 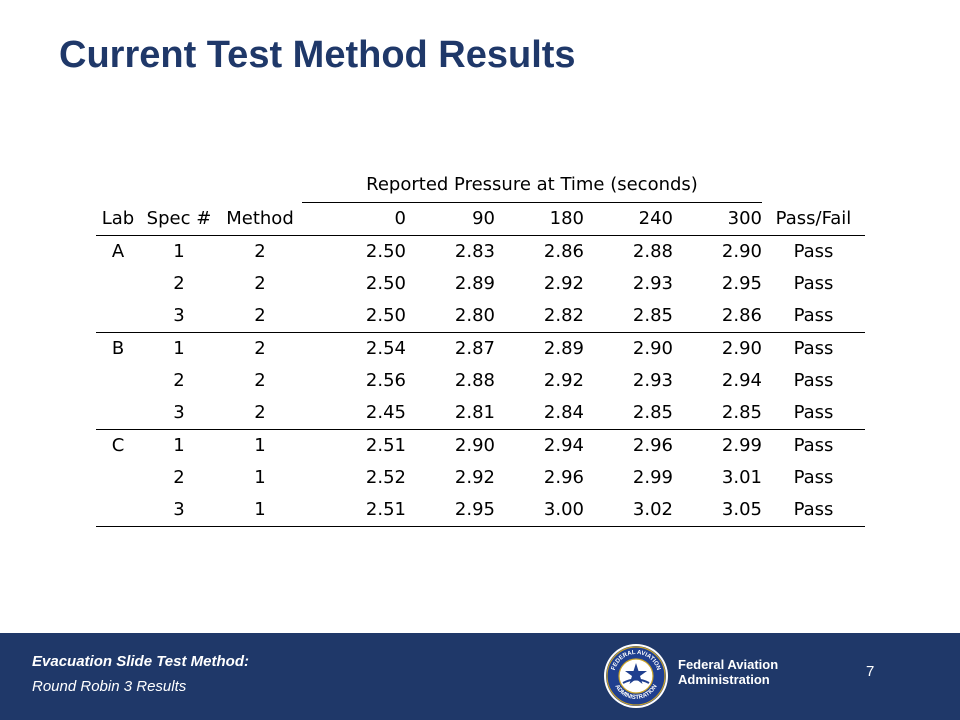 I want to click on cell-pressure: 3.05, so click(x=717, y=510).